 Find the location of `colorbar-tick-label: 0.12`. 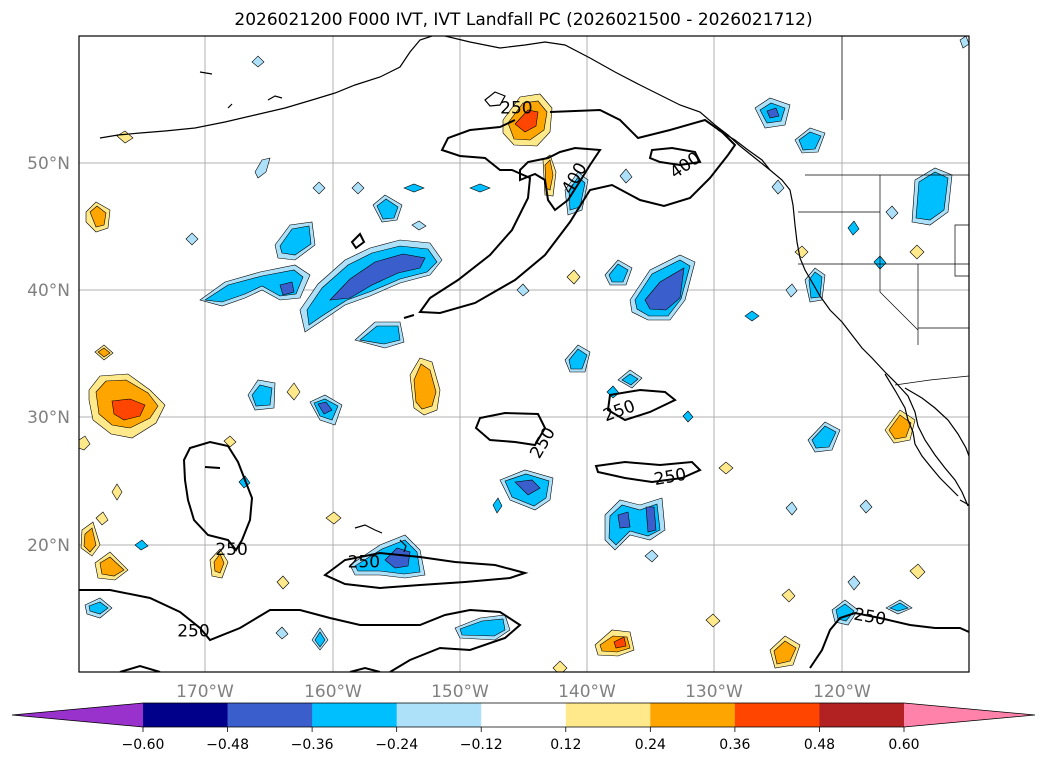

colorbar-tick-label: 0.12 is located at coordinates (565, 745).